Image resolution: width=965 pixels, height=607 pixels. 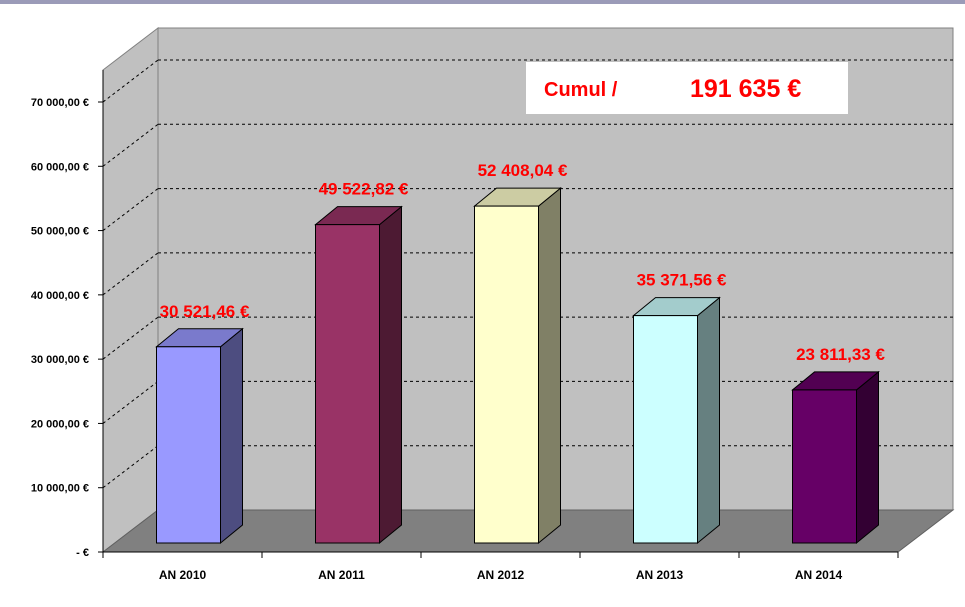 I want to click on data-label: 52 408,04 €, so click(x=523, y=170).